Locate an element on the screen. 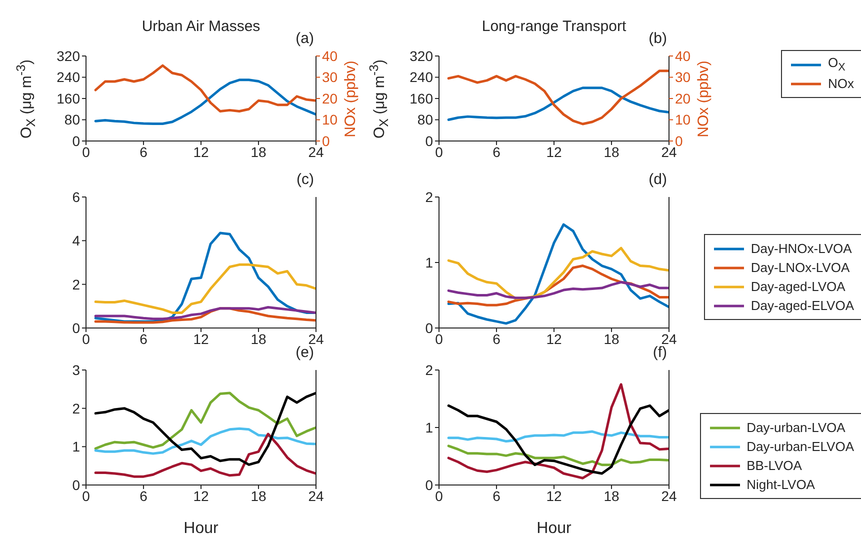 This screenshot has height=534, width=861. legend-label: BB-LVOA is located at coordinates (774, 465).